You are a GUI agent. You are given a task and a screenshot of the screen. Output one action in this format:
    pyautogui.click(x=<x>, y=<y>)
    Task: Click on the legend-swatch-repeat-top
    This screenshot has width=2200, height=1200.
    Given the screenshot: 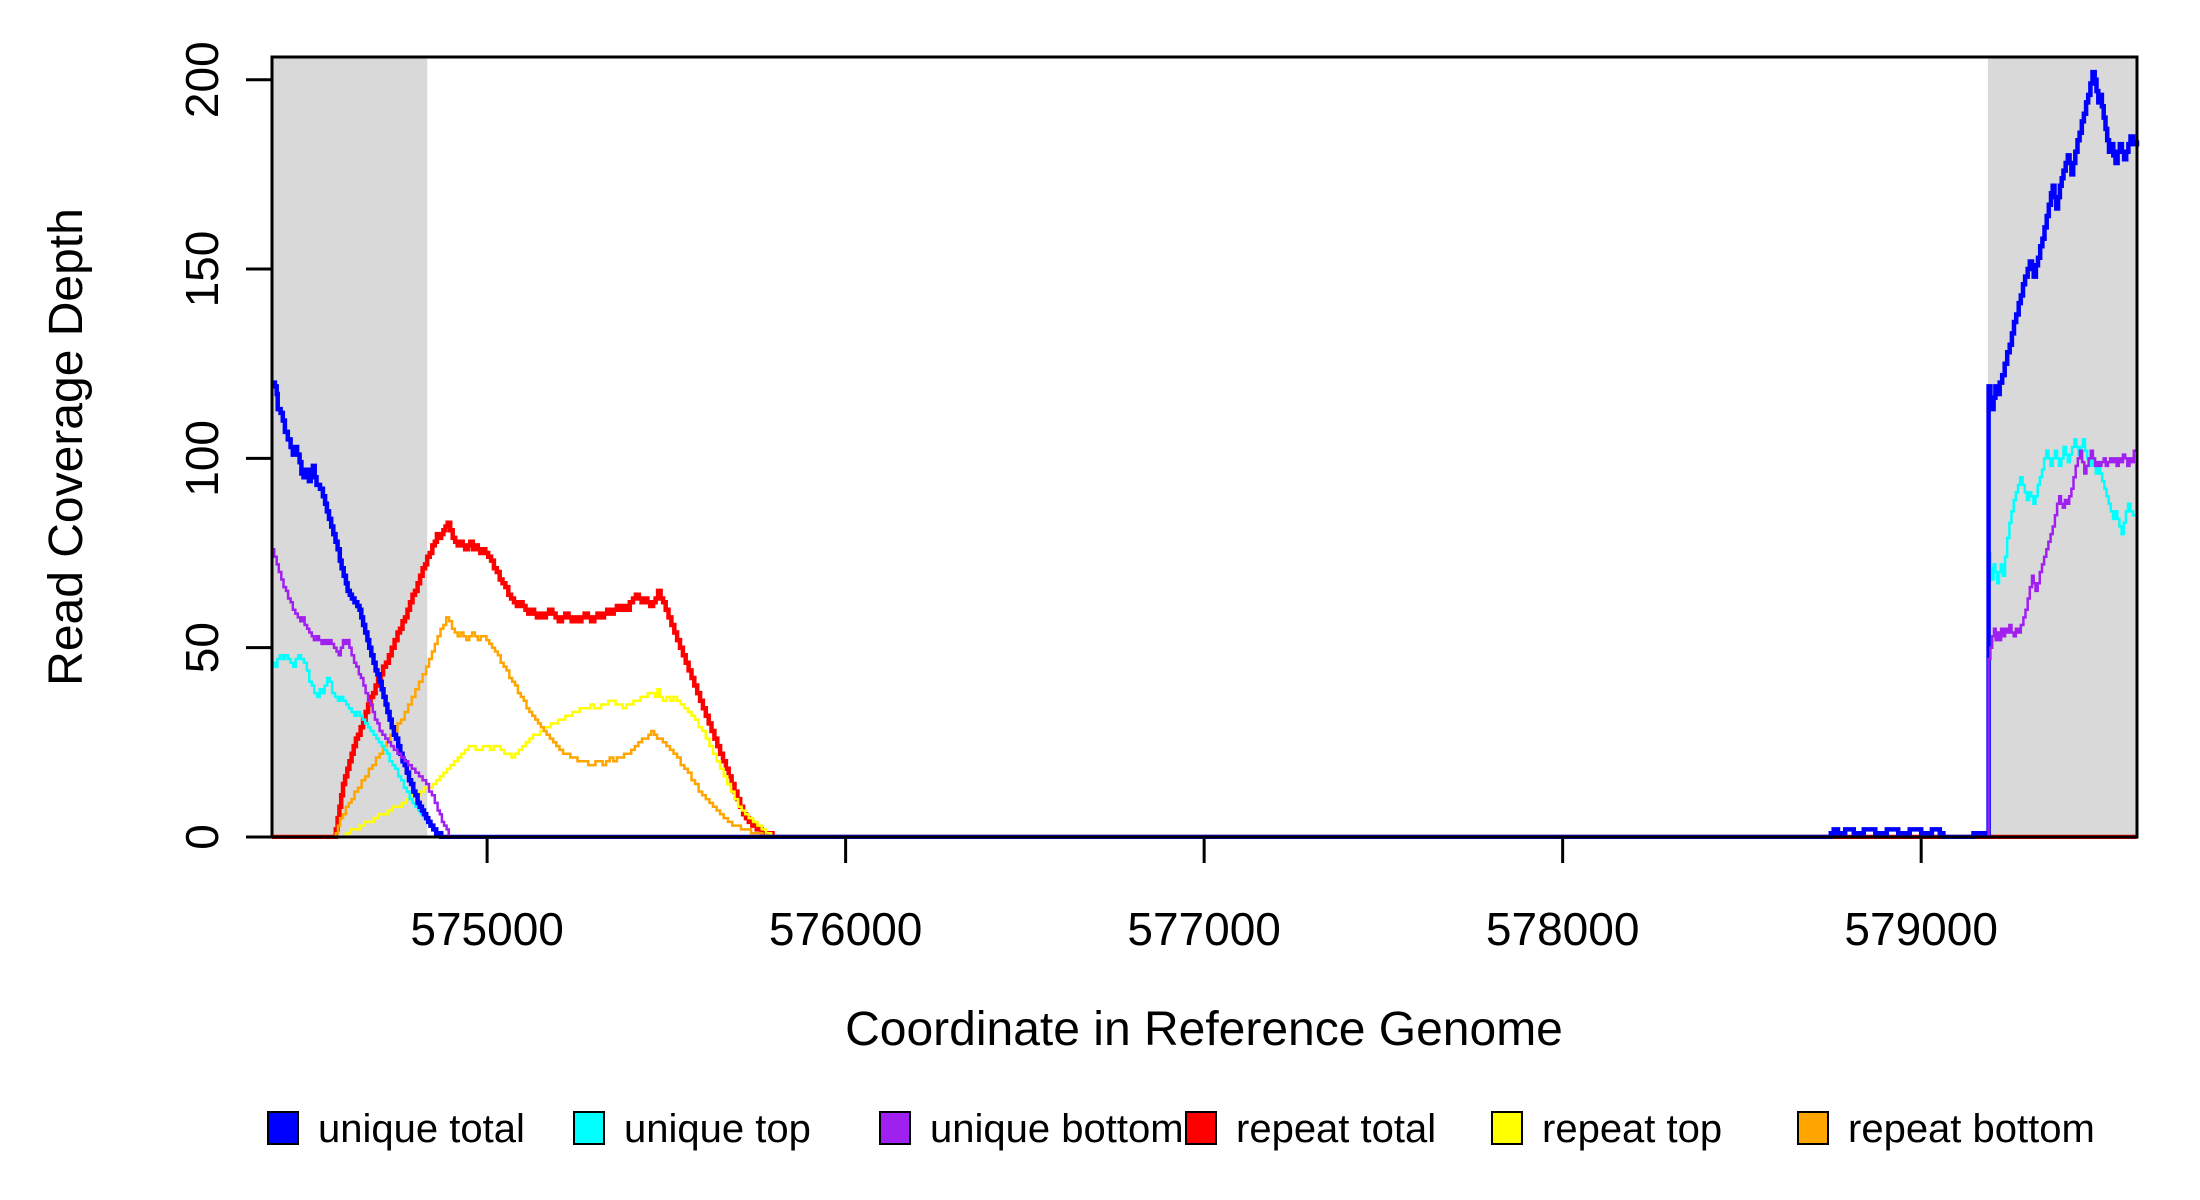 What is the action you would take?
    pyautogui.click(x=1507, y=1128)
    